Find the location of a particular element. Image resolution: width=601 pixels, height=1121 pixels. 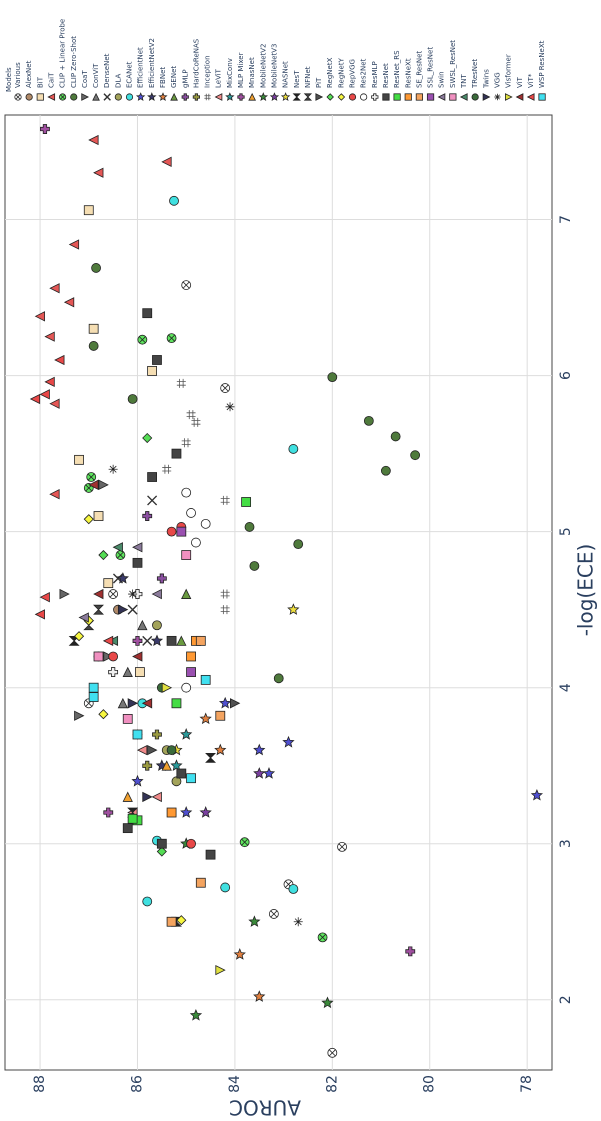

legend-label: NFNet is located at coordinates (308, 77).